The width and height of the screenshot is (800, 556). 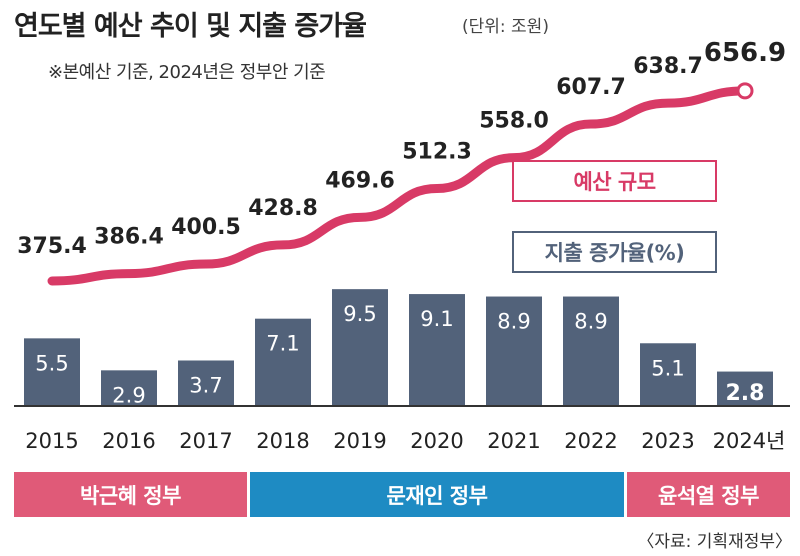 I want to click on budget-label-2015: 375.4, so click(x=52, y=246).